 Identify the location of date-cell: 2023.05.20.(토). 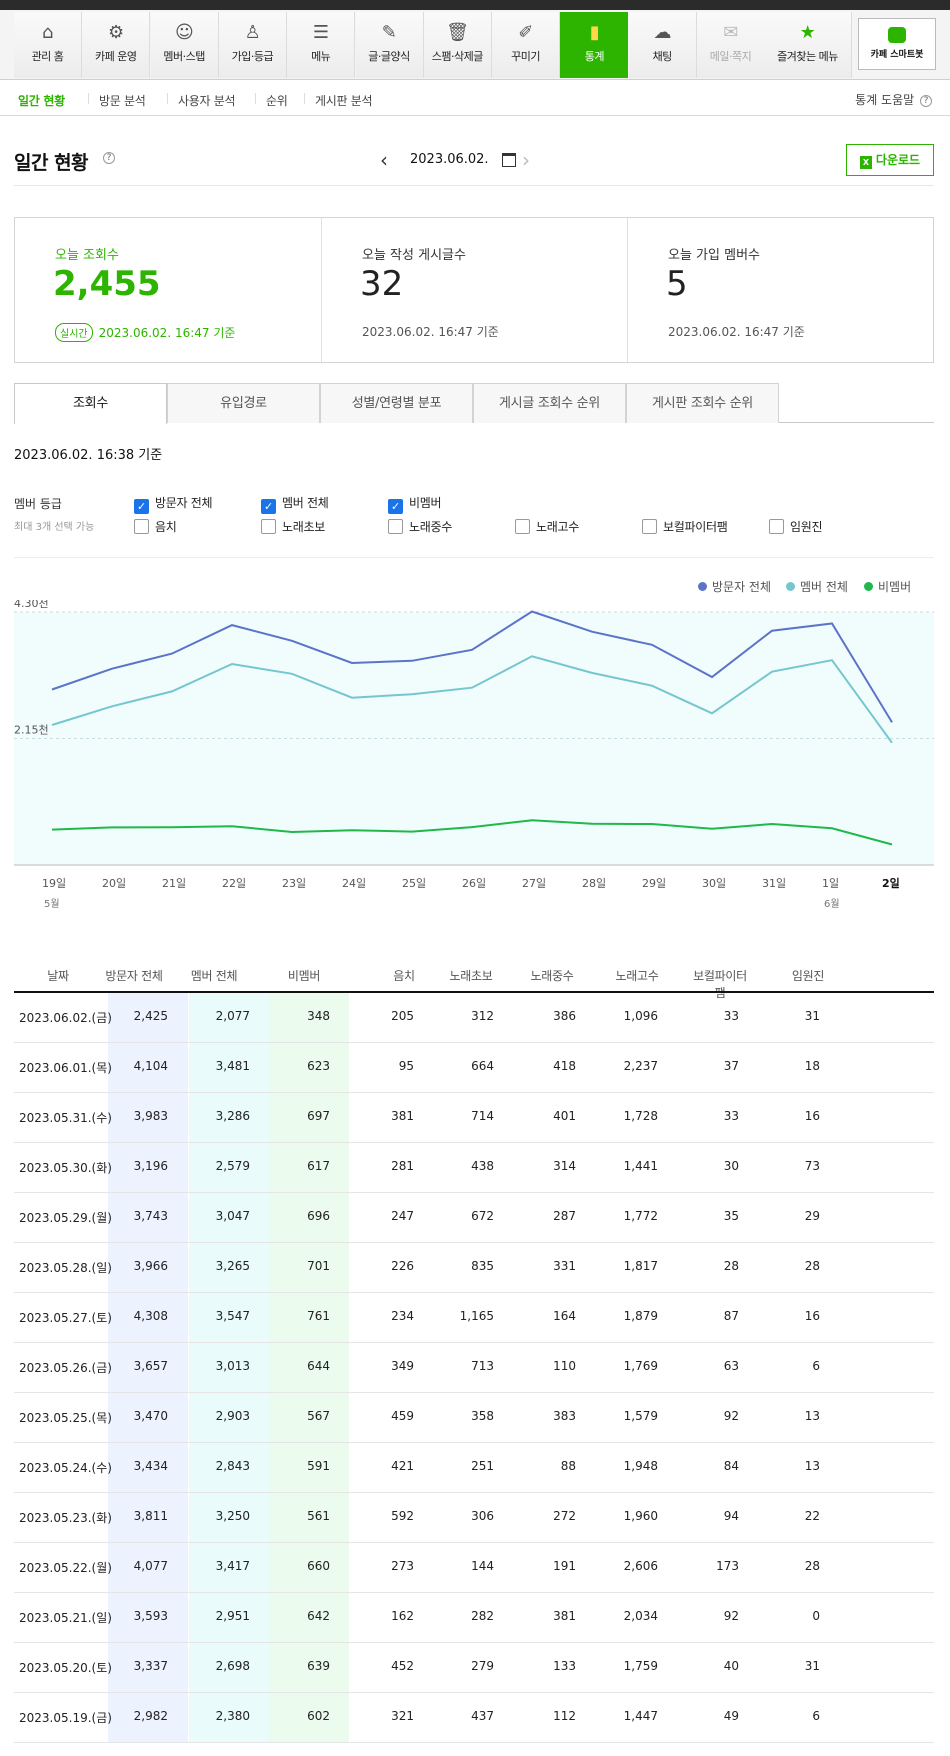
(65, 1668).